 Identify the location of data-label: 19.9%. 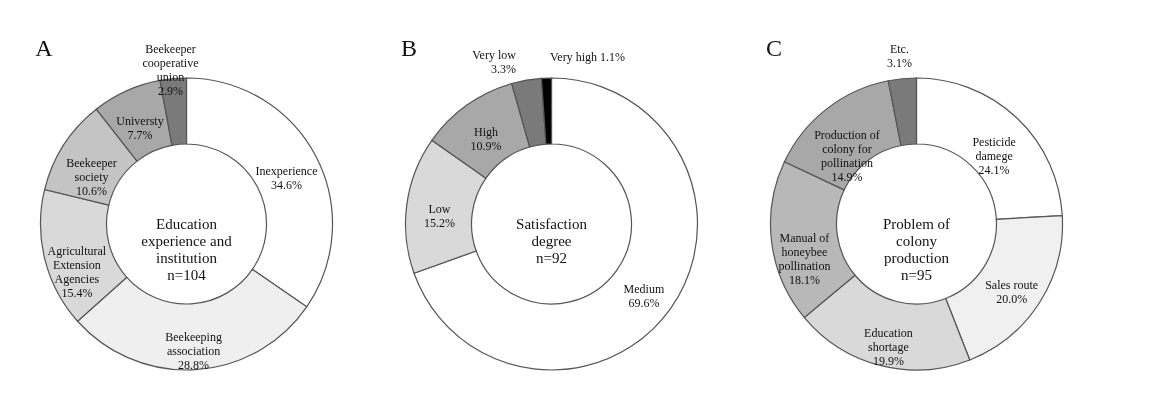
(888, 361).